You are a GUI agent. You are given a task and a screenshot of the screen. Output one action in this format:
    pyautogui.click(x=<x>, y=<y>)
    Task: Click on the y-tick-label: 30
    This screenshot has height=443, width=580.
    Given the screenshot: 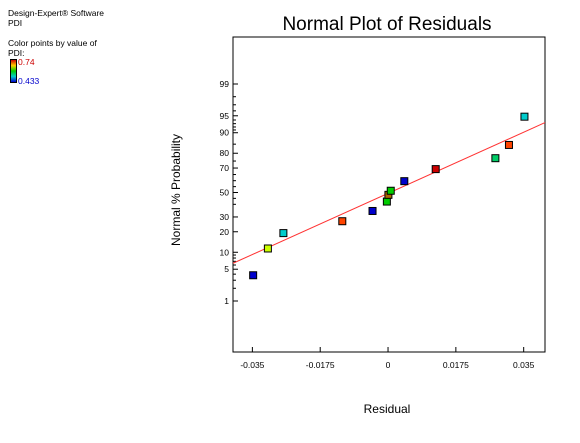 What is the action you would take?
    pyautogui.click(x=225, y=217)
    